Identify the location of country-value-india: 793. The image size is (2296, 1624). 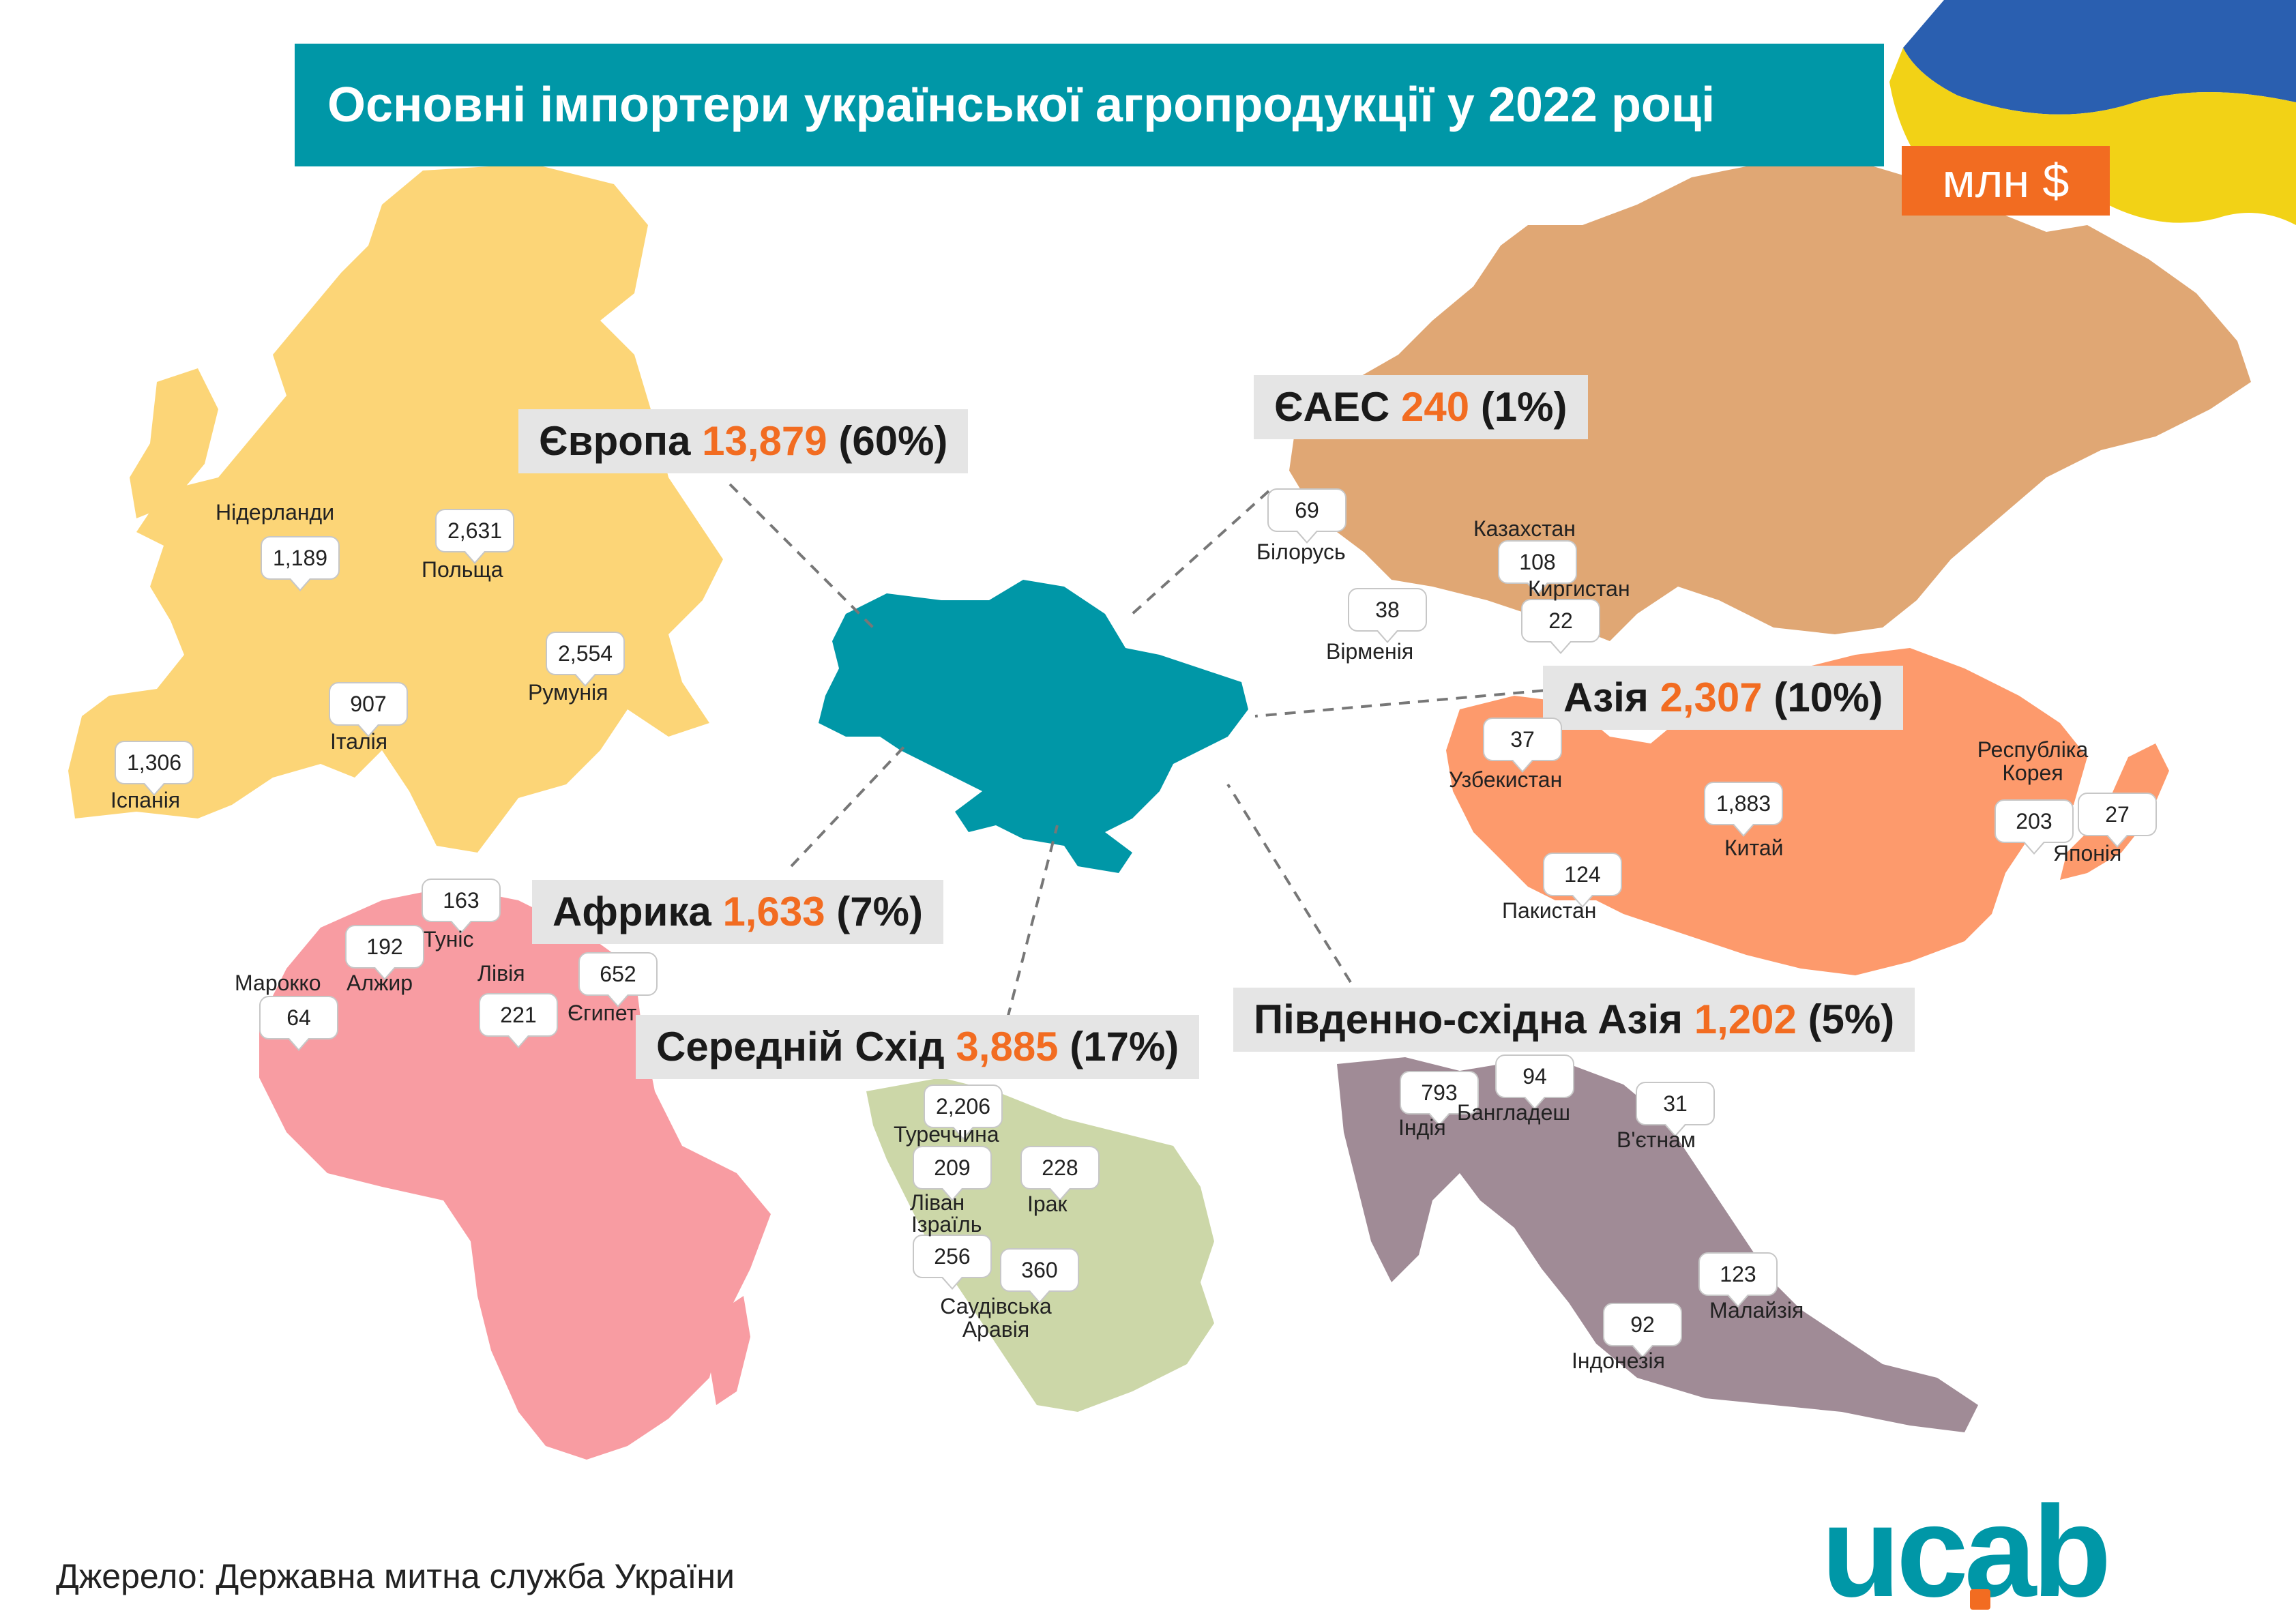
(1439, 1098).